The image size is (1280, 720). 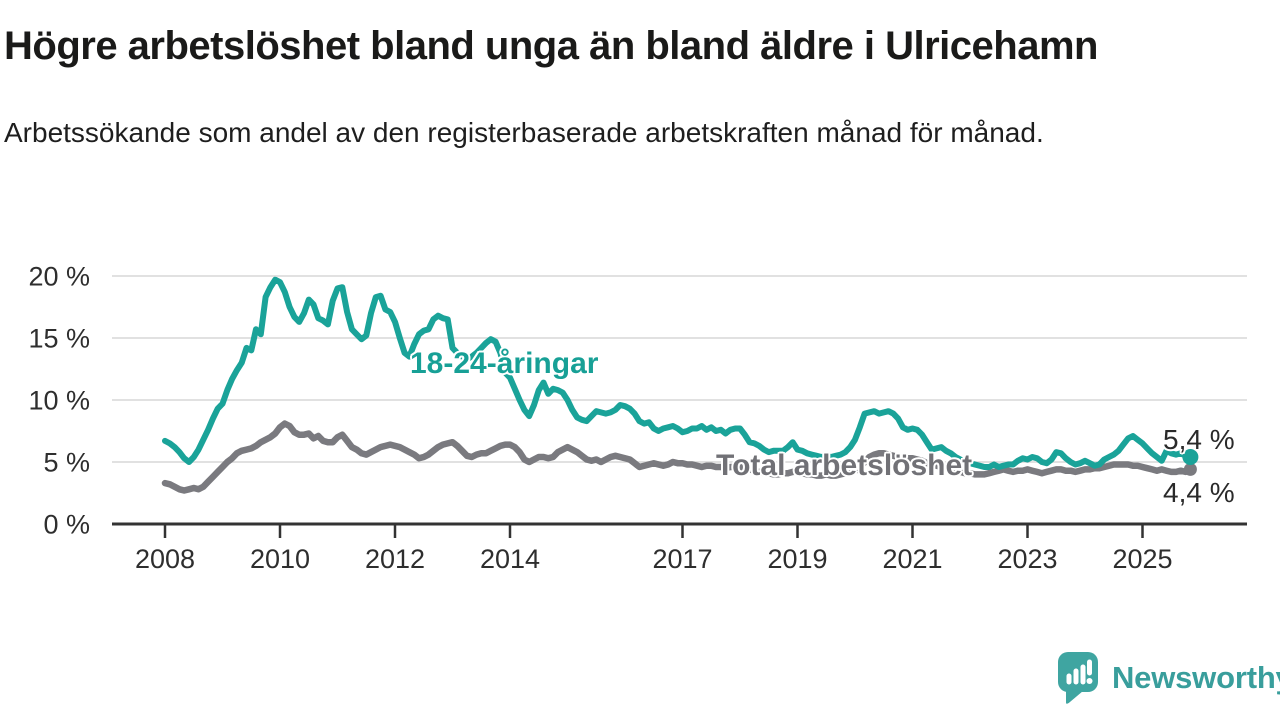 I want to click on x-tick-label: 2019, so click(x=797, y=559).